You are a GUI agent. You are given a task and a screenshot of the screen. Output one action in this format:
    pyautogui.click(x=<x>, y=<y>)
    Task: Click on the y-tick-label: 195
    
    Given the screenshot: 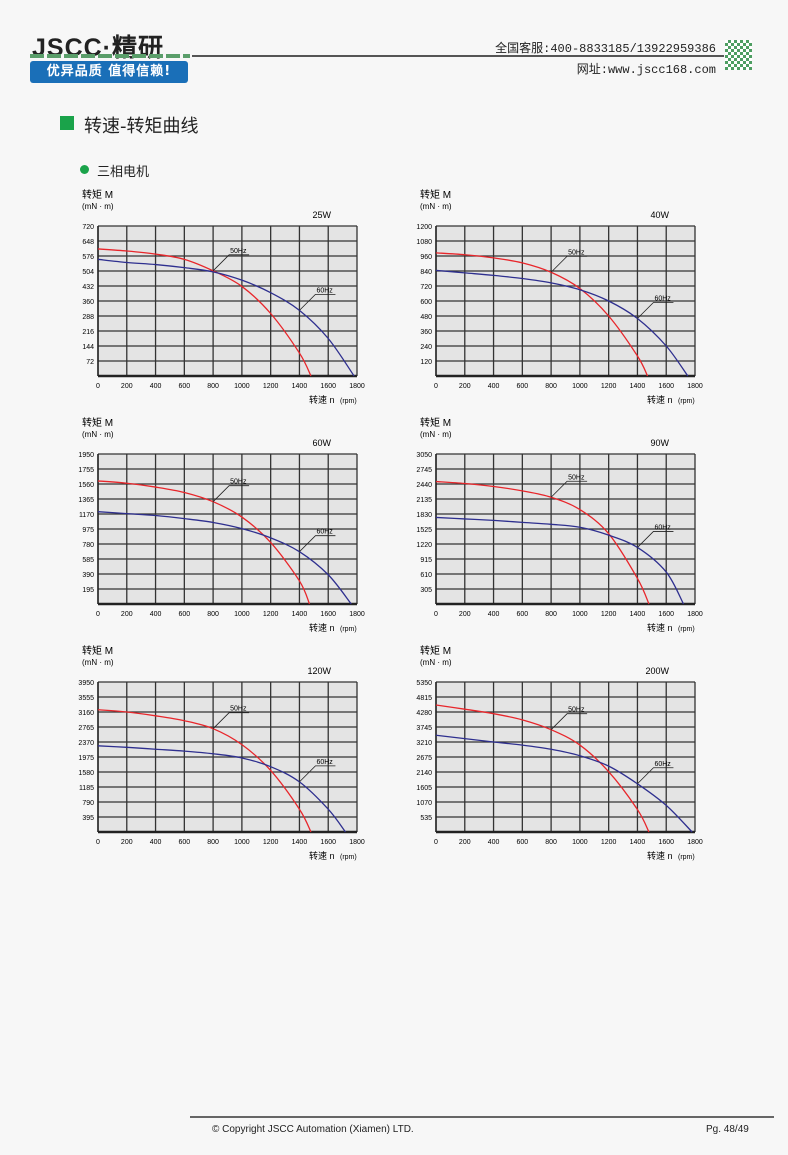 What is the action you would take?
    pyautogui.click(x=88, y=590)
    